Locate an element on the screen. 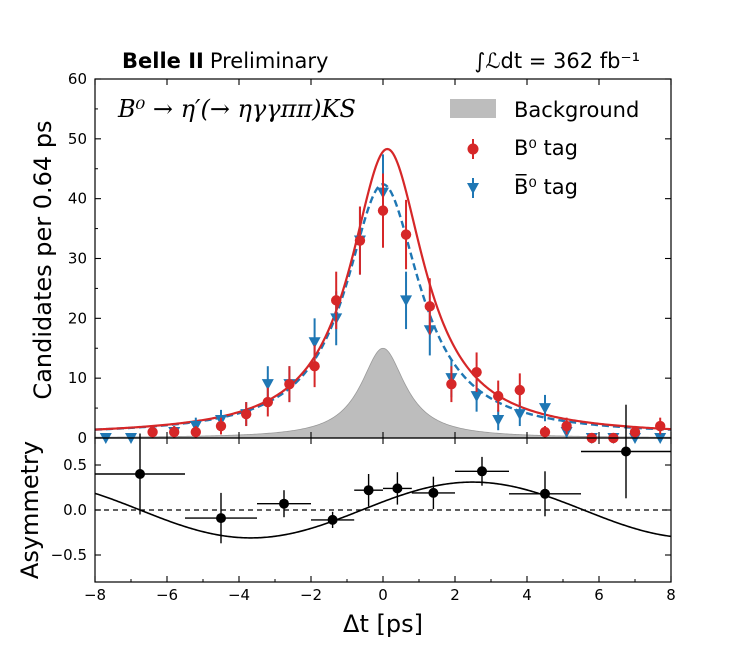 Image resolution: width=747 pixels, height=664 pixels. asymmetry-y-label: Asymmetry is located at coordinates (30, 510).